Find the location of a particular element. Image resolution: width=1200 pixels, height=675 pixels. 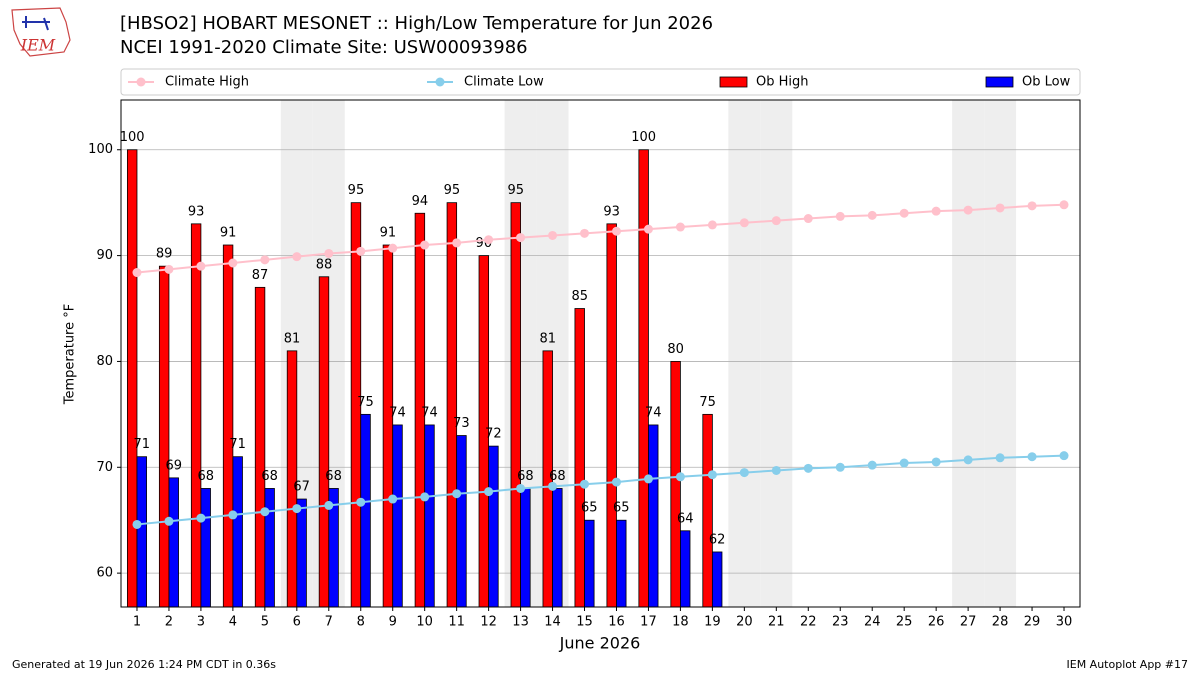

x-tick-label: 30 is located at coordinates (1064, 622).